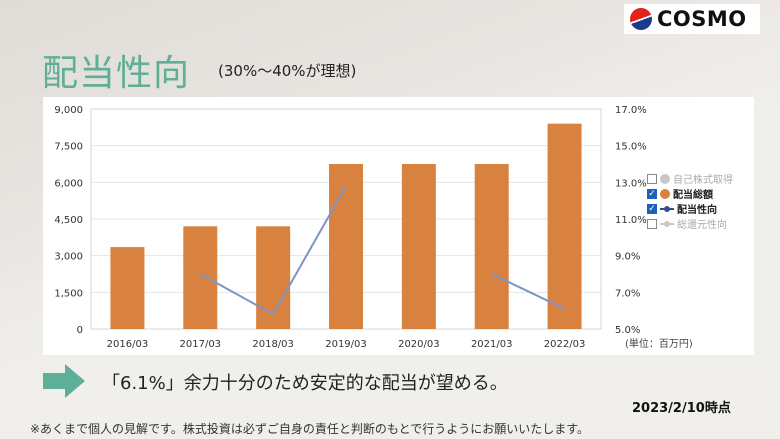 This screenshot has width=780, height=439. What do you see at coordinates (419, 344) in the screenshot?
I see `x-tick-label: 2020/03` at bounding box center [419, 344].